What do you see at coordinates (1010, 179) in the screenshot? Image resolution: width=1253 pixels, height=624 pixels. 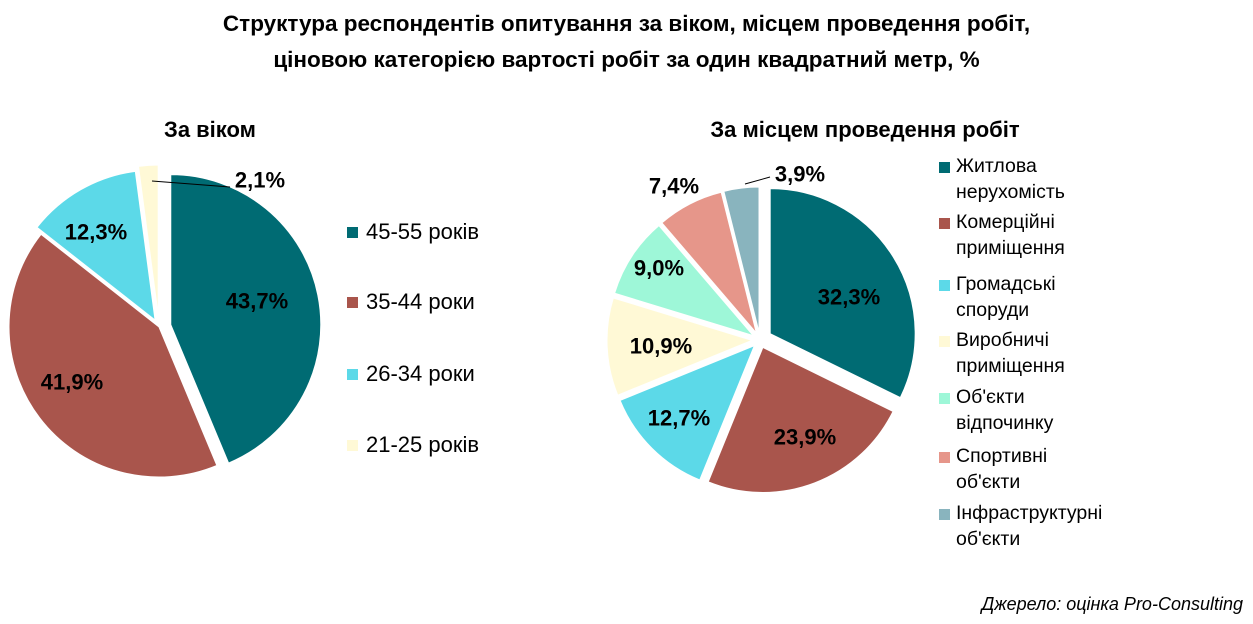 I see `legend-label: Житлова нерухомість` at bounding box center [1010, 179].